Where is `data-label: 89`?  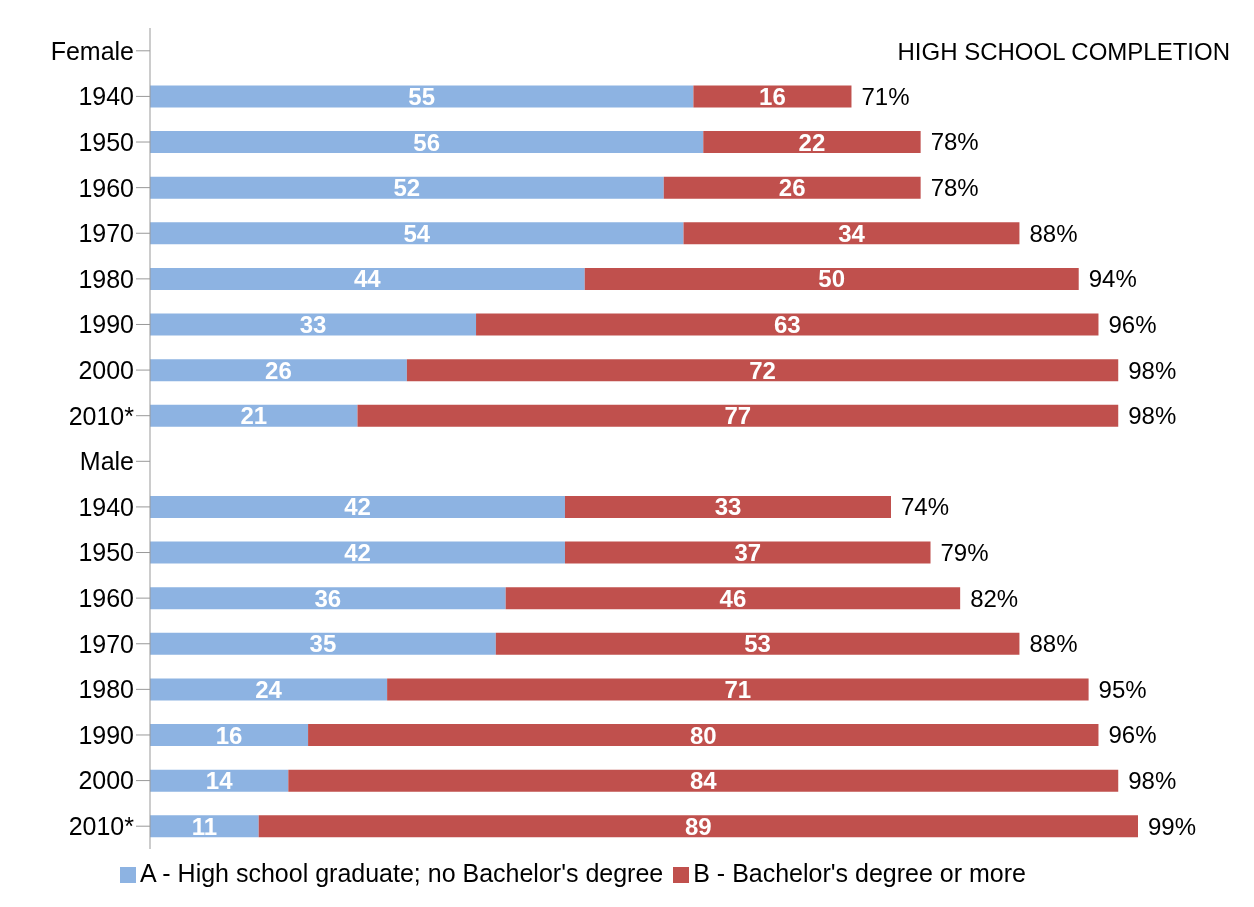
data-label: 89 is located at coordinates (698, 826).